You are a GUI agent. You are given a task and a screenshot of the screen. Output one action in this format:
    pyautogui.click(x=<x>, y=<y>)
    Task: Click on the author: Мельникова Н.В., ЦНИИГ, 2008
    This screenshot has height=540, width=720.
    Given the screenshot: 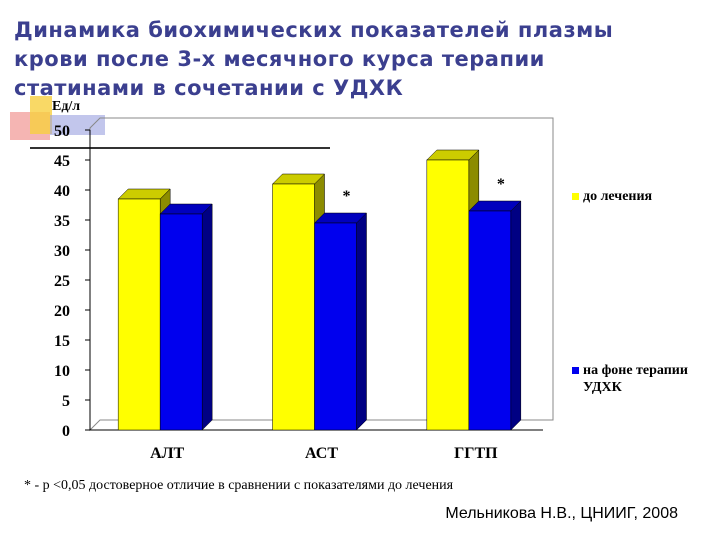 What is the action you would take?
    pyautogui.click(x=561, y=513)
    